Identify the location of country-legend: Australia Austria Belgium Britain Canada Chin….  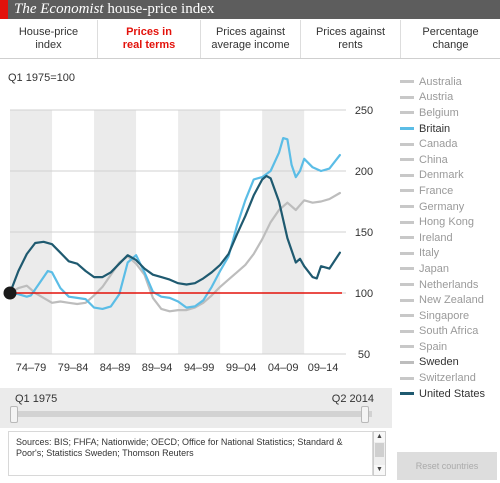
(450, 237).